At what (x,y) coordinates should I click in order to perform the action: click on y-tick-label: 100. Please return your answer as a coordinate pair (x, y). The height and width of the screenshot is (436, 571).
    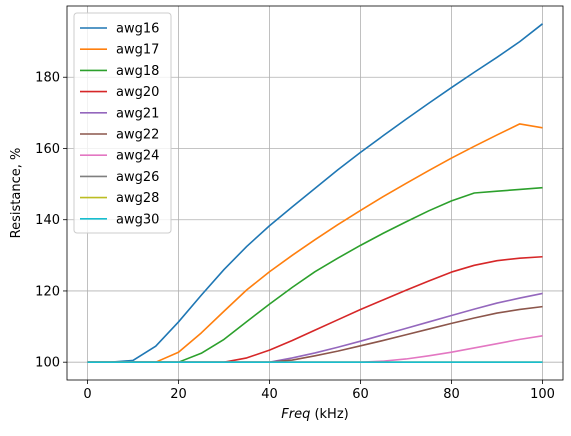
    Looking at the image, I should click on (47, 363).